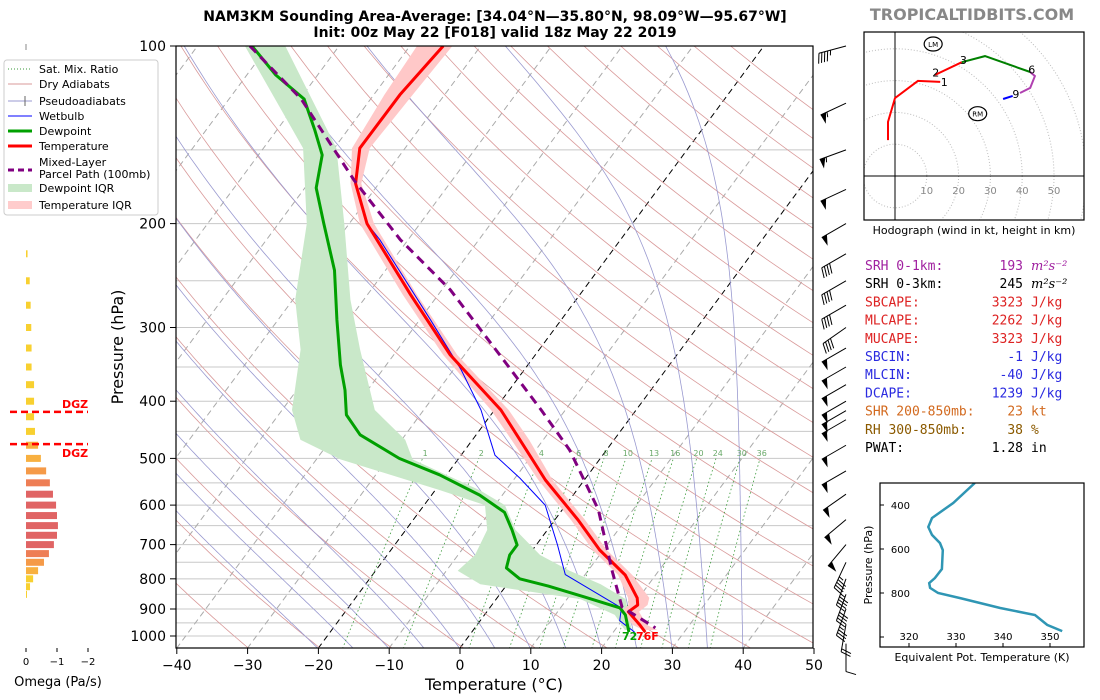  I want to click on hodograph-plot: 10 20 30 40 50 12 3 69 LM RM, so click(974, 126).